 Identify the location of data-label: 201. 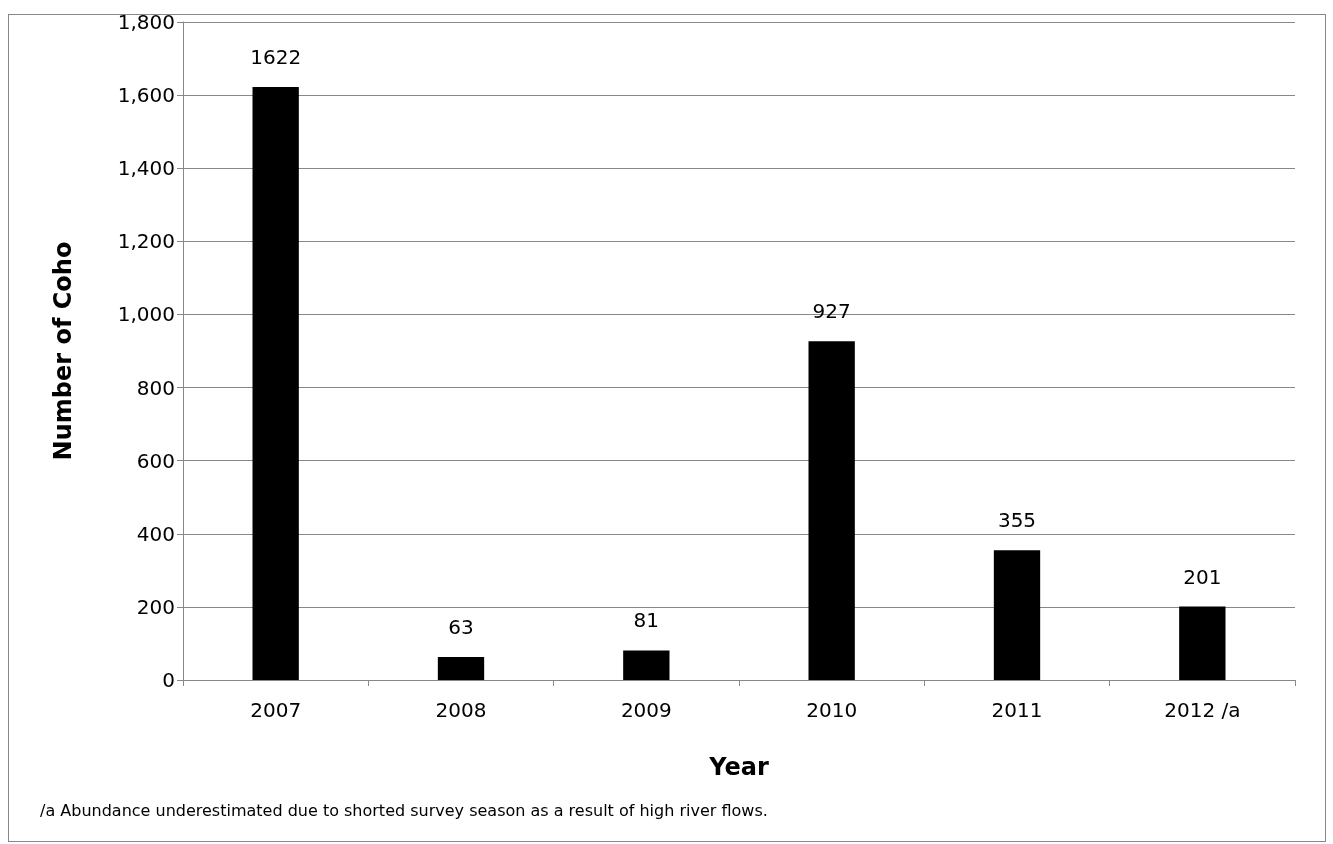
(1202, 576).